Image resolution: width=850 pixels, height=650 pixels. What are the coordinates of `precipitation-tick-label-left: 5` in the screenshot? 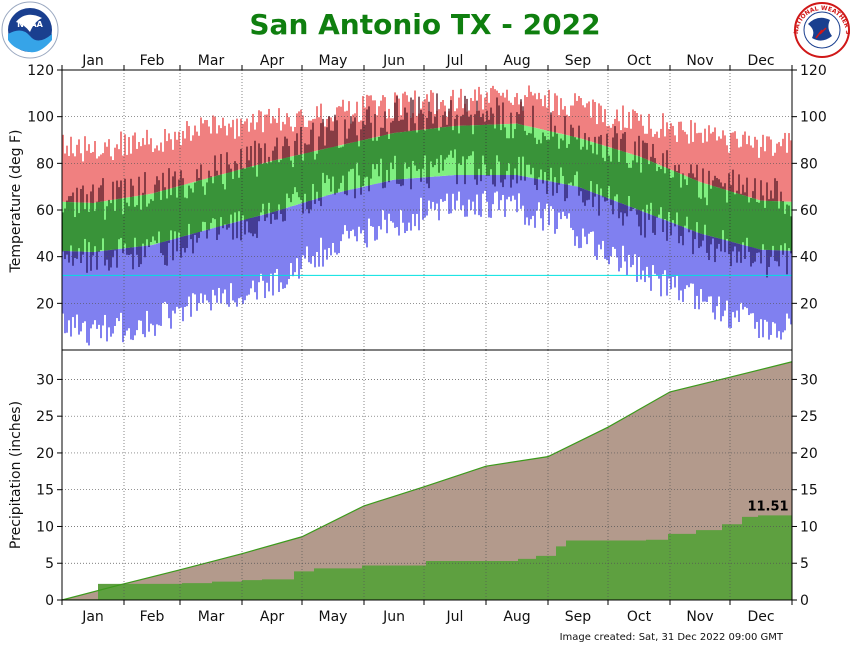 It's located at (49, 564).